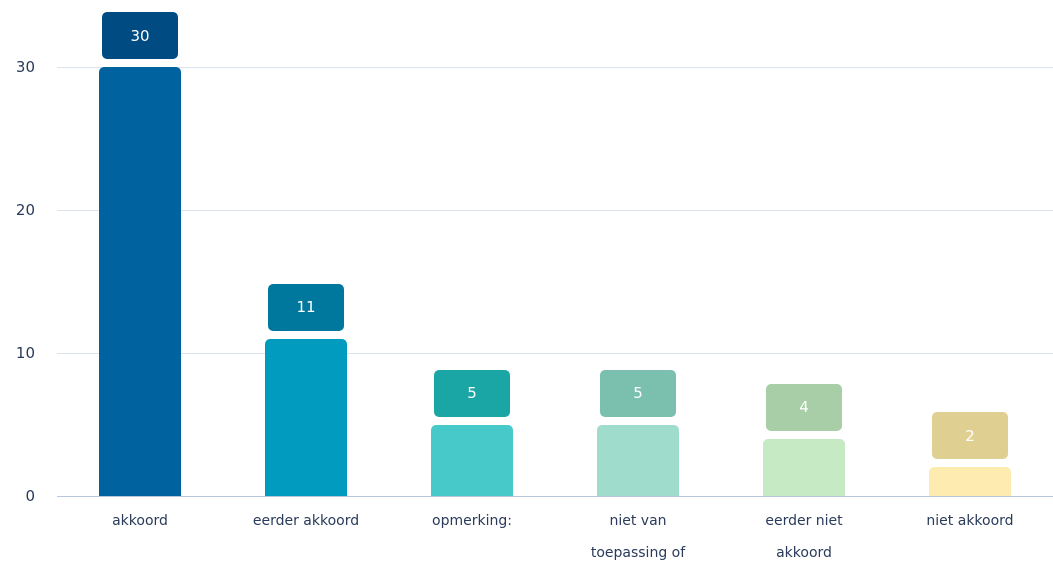 Image resolution: width=1053 pixels, height=569 pixels. What do you see at coordinates (25, 353) in the screenshot?
I see `y-tick-label: 10` at bounding box center [25, 353].